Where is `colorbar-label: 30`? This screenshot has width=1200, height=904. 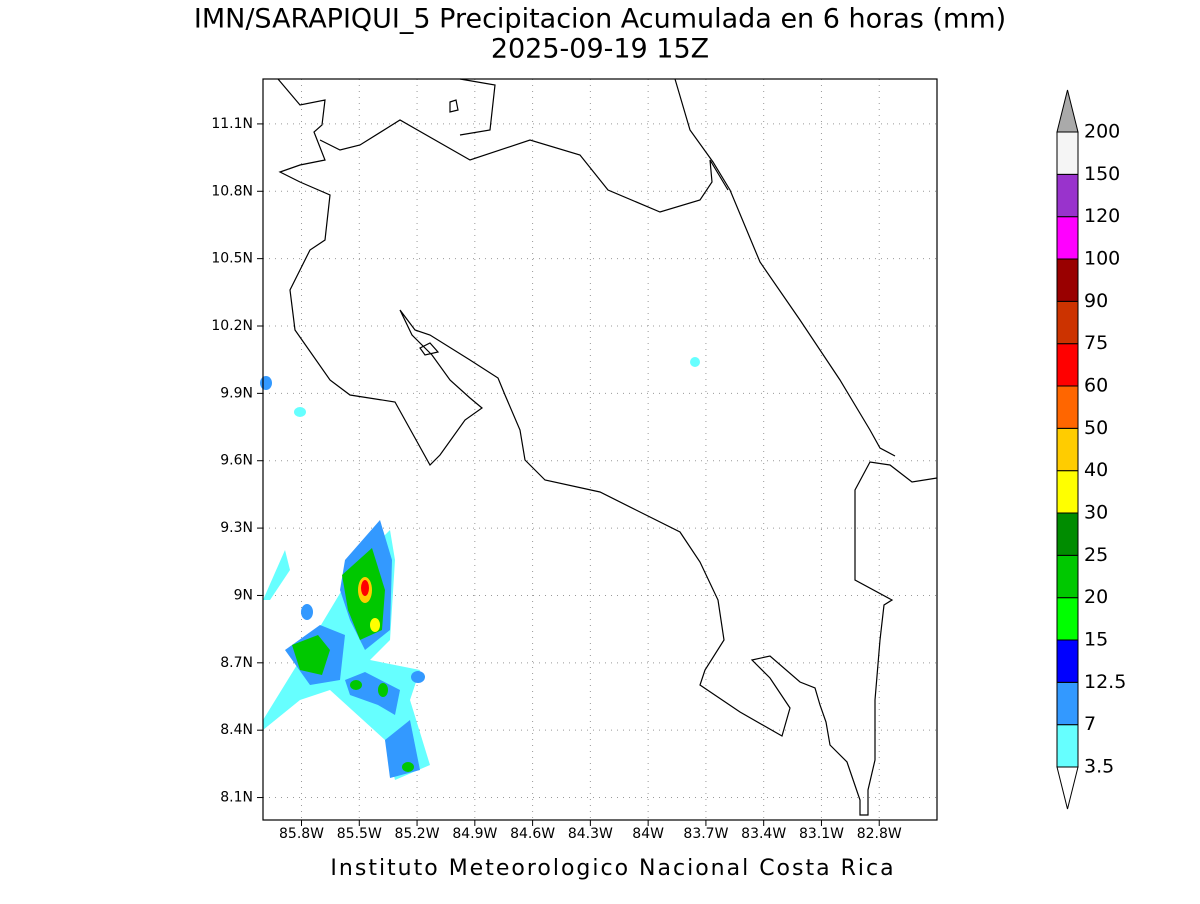 colorbar-label: 30 is located at coordinates (1096, 513).